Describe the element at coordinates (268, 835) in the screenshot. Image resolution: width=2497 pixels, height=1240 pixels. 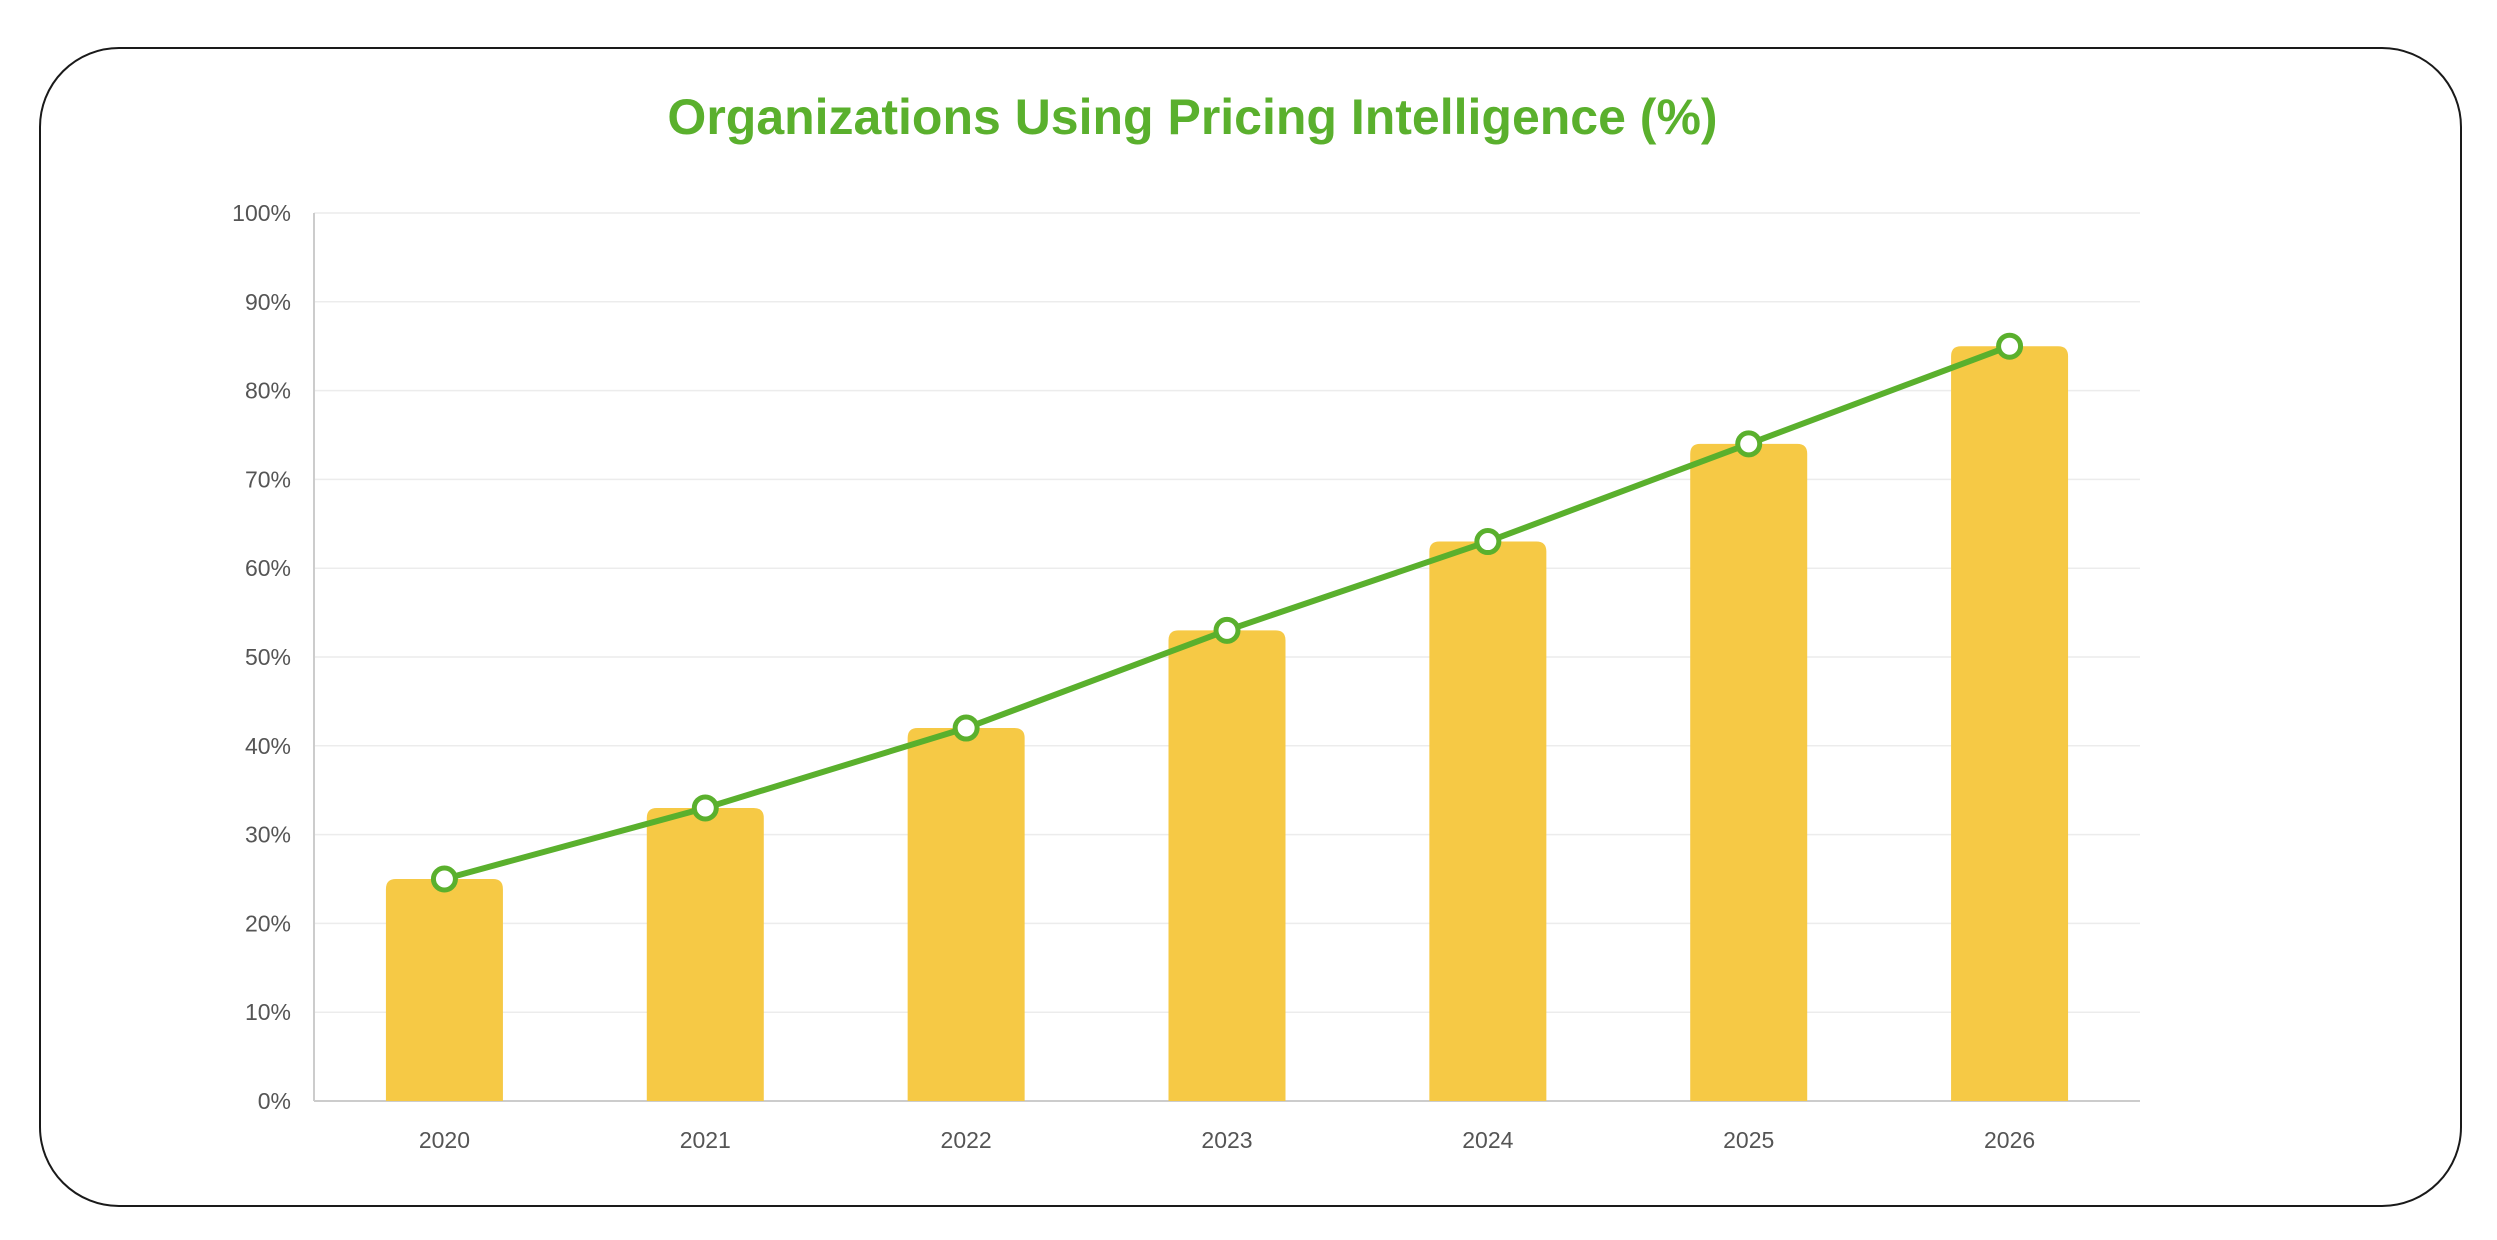
I see `y-tick-label-30pct: 30%` at that location.